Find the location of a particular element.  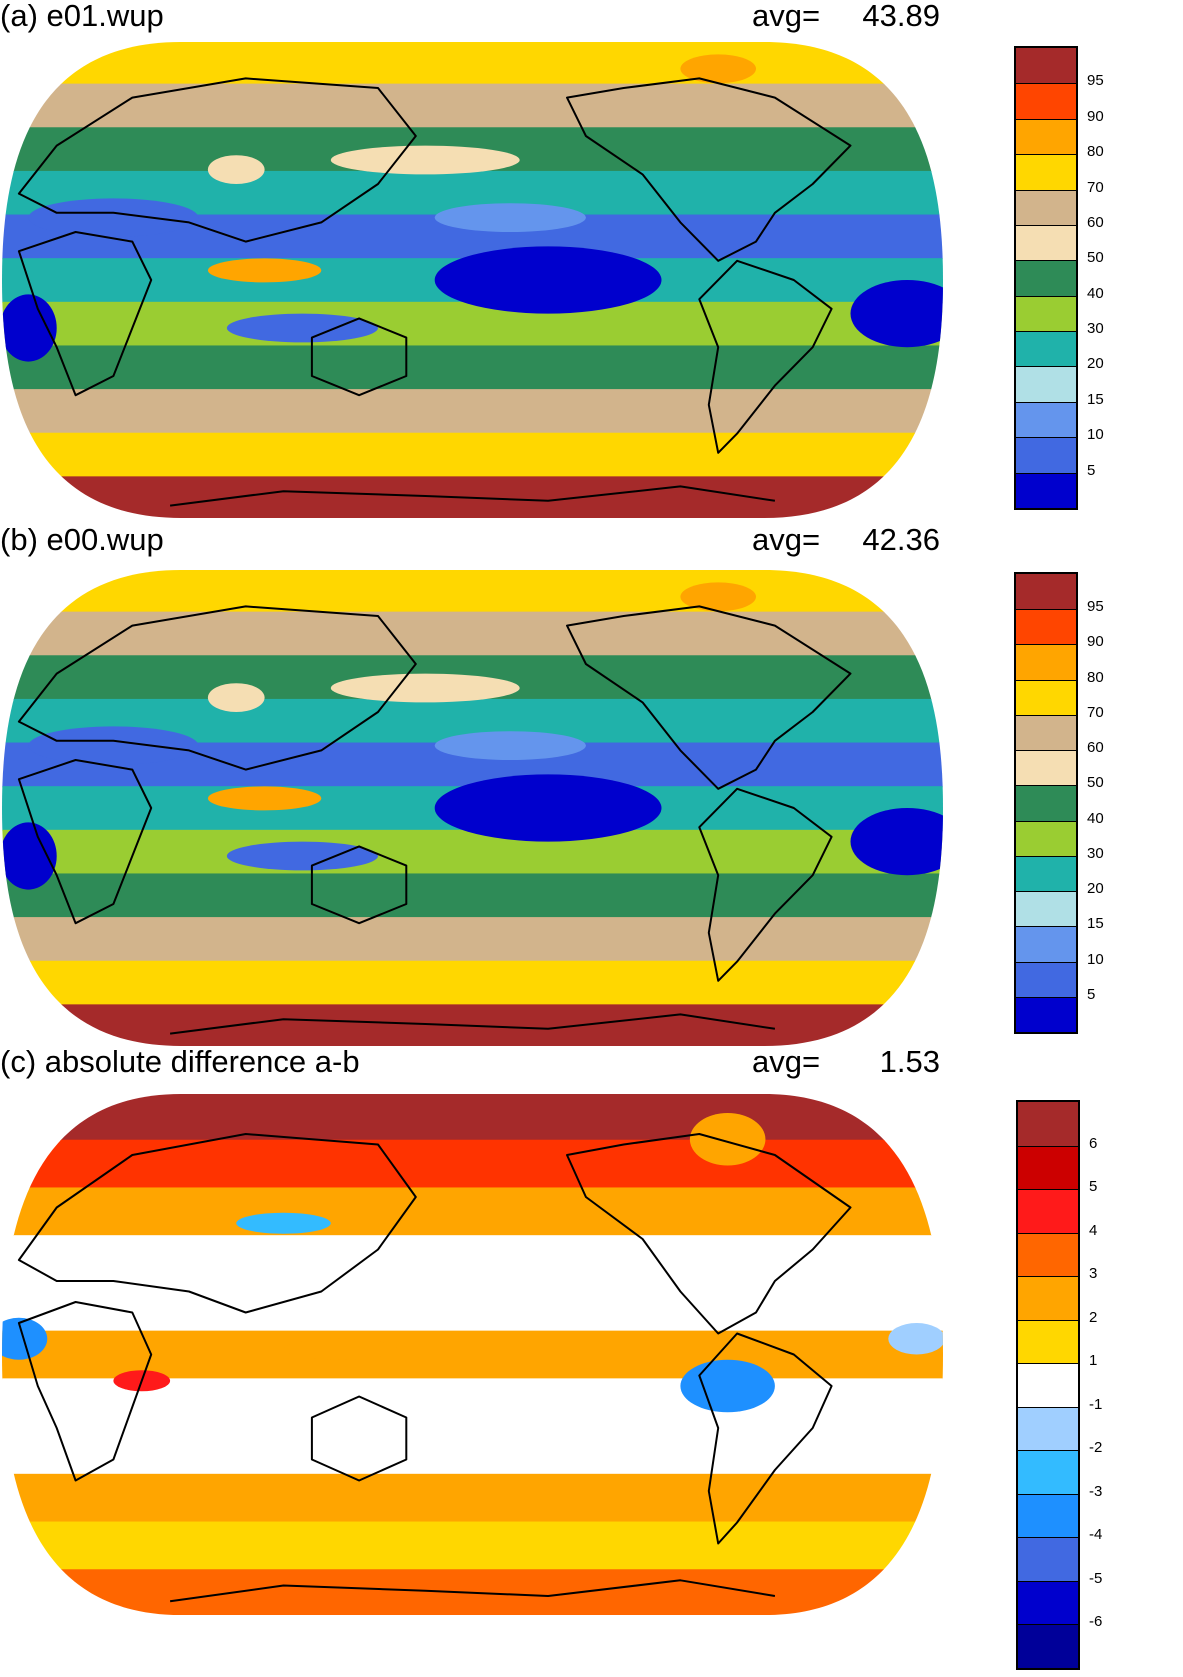

colorbar-tick-label: -5 is located at coordinates (1096, 1578).